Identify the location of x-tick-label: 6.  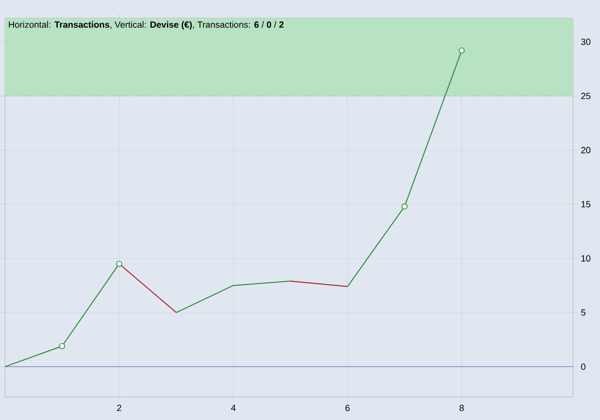
(347, 408).